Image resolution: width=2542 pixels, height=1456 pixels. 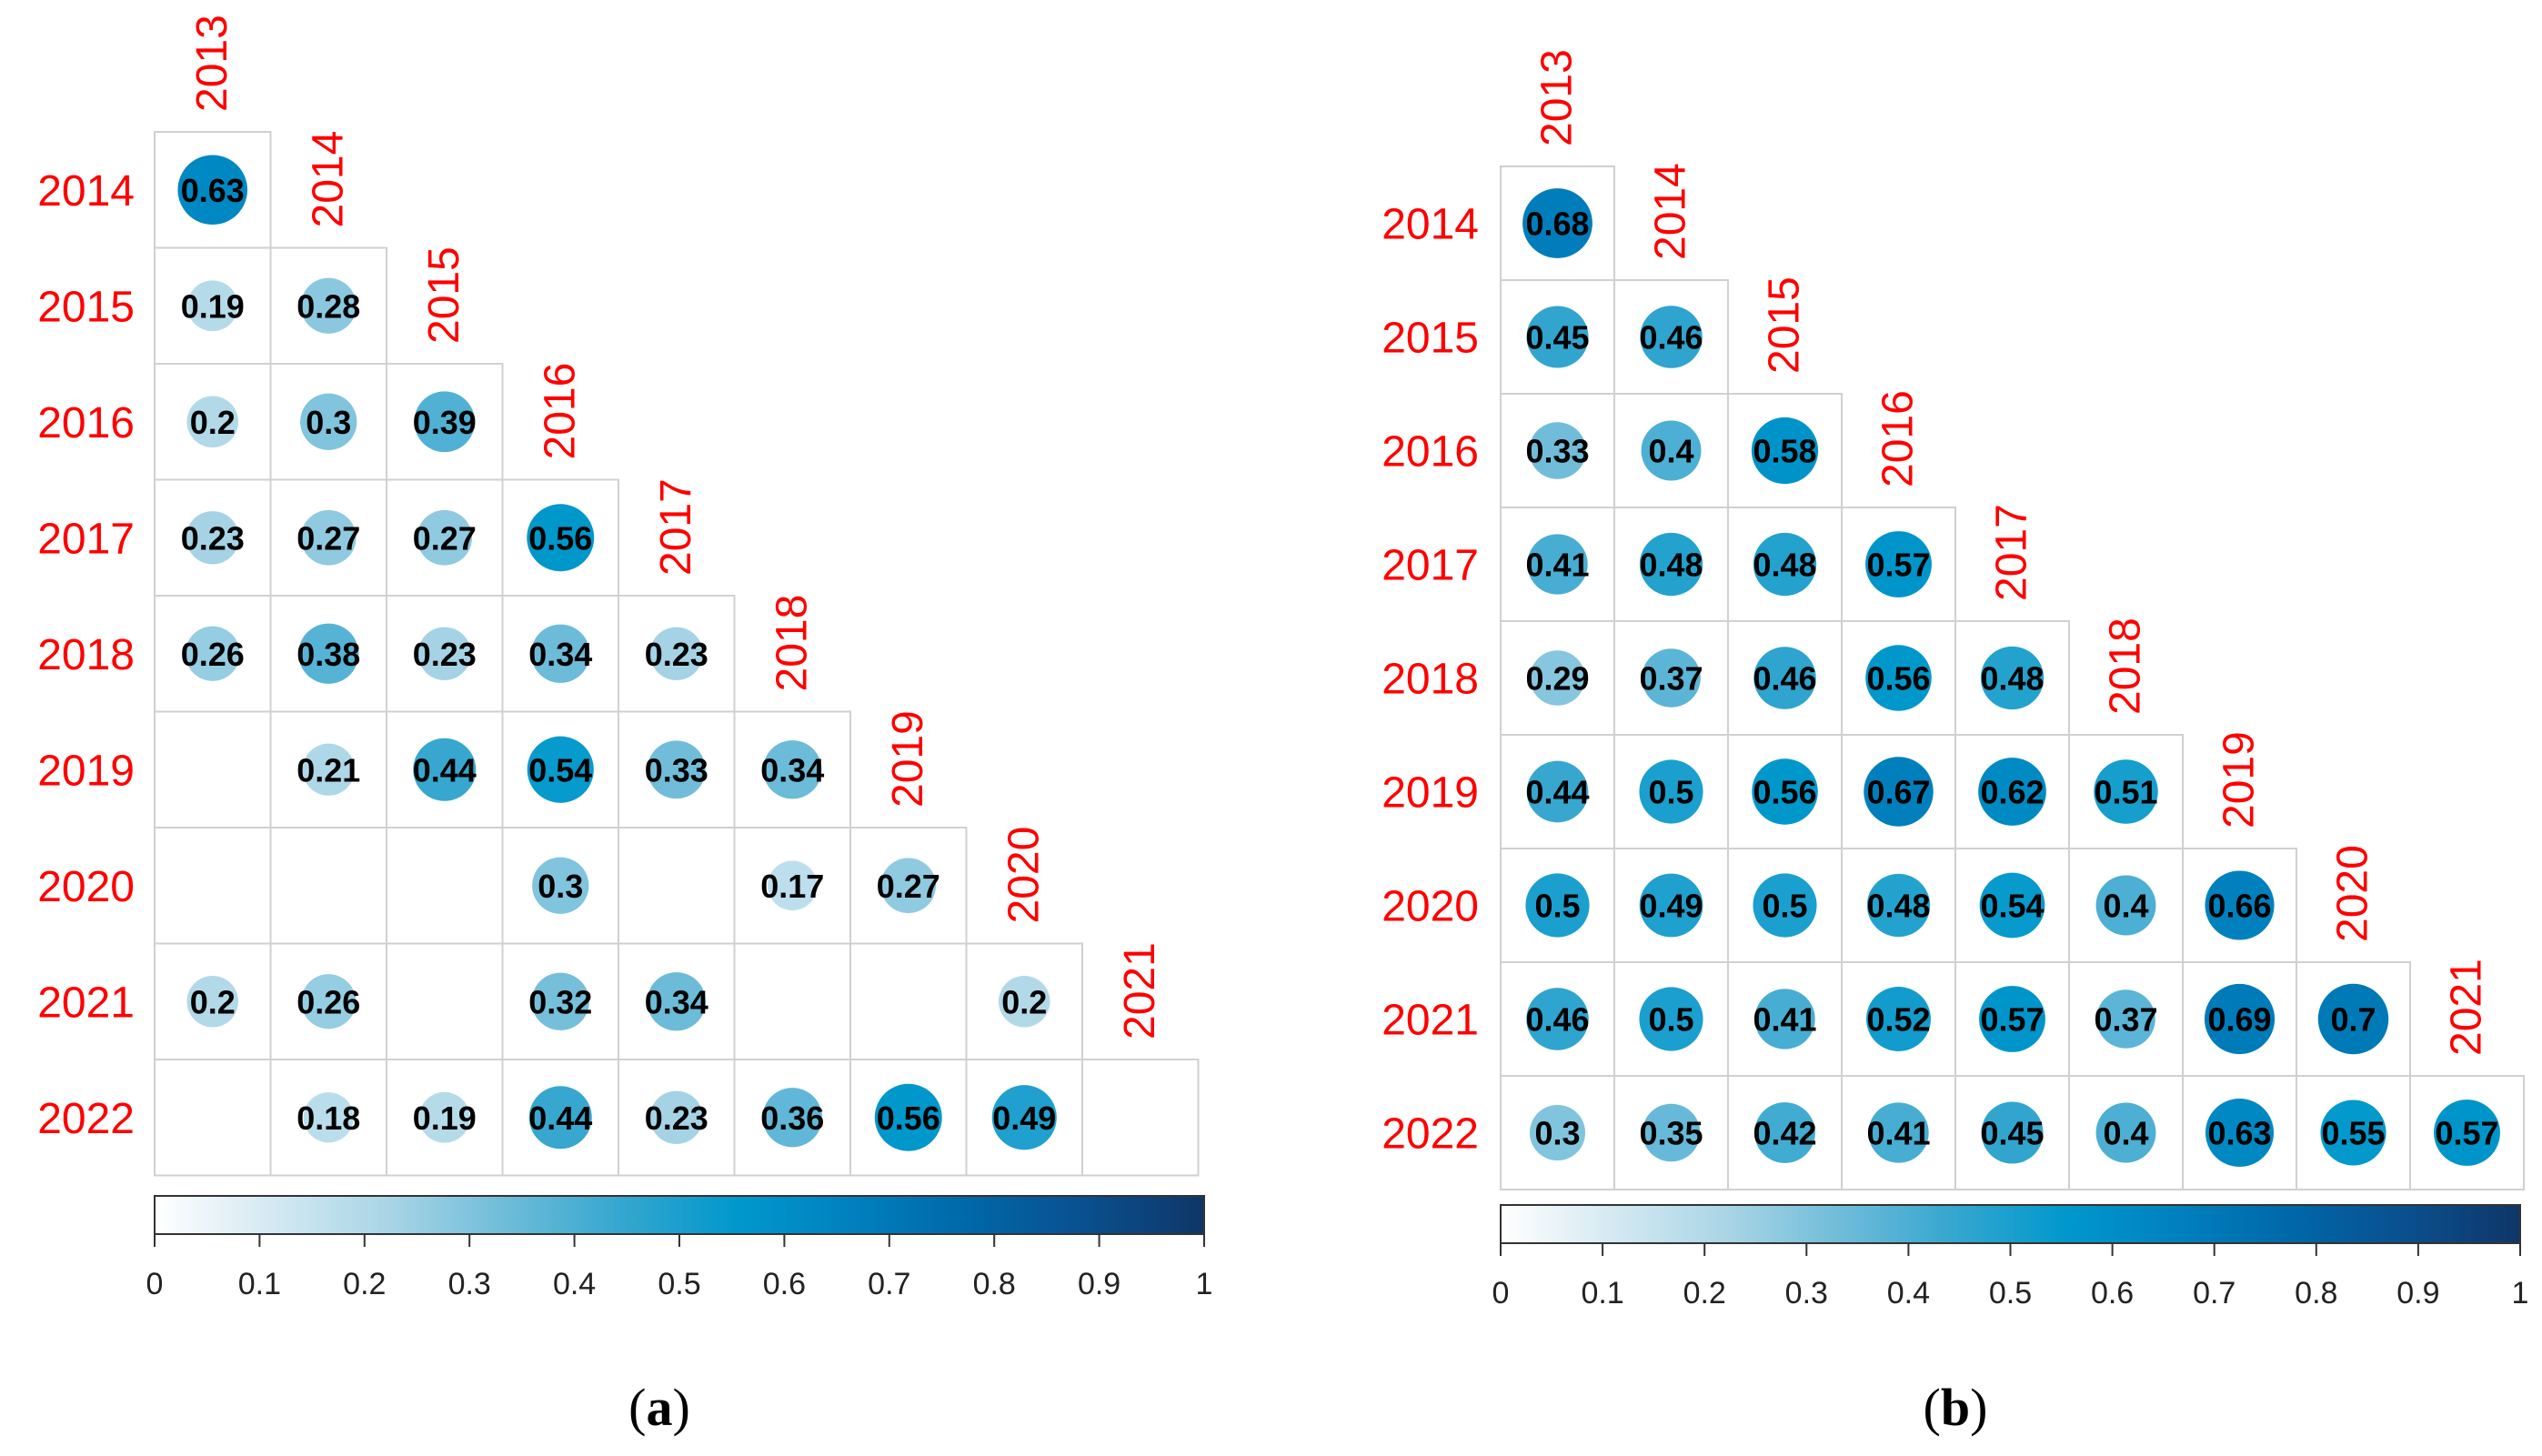 What do you see at coordinates (2012, 1134) in the screenshot?
I see `cell-value-label: 0.45` at bounding box center [2012, 1134].